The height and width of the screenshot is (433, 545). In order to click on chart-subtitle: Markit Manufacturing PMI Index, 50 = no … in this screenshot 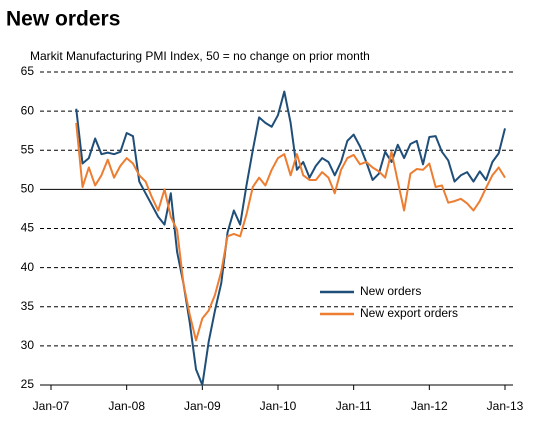, I will do `click(200, 56)`.